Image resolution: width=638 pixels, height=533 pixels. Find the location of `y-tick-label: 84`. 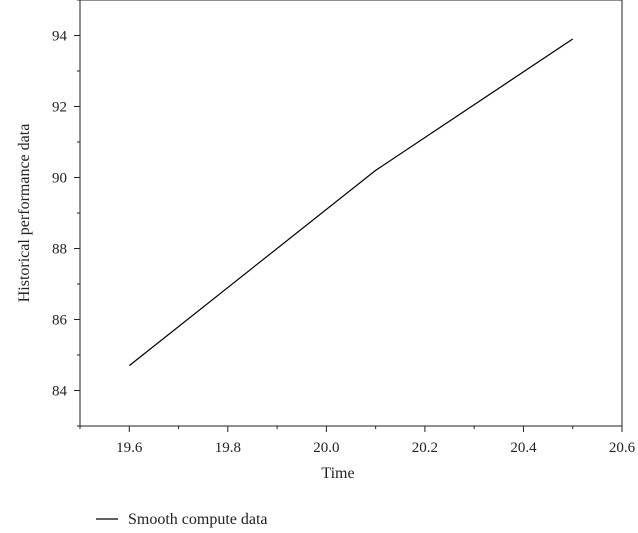

y-tick-label: 84 is located at coordinates (60, 392).